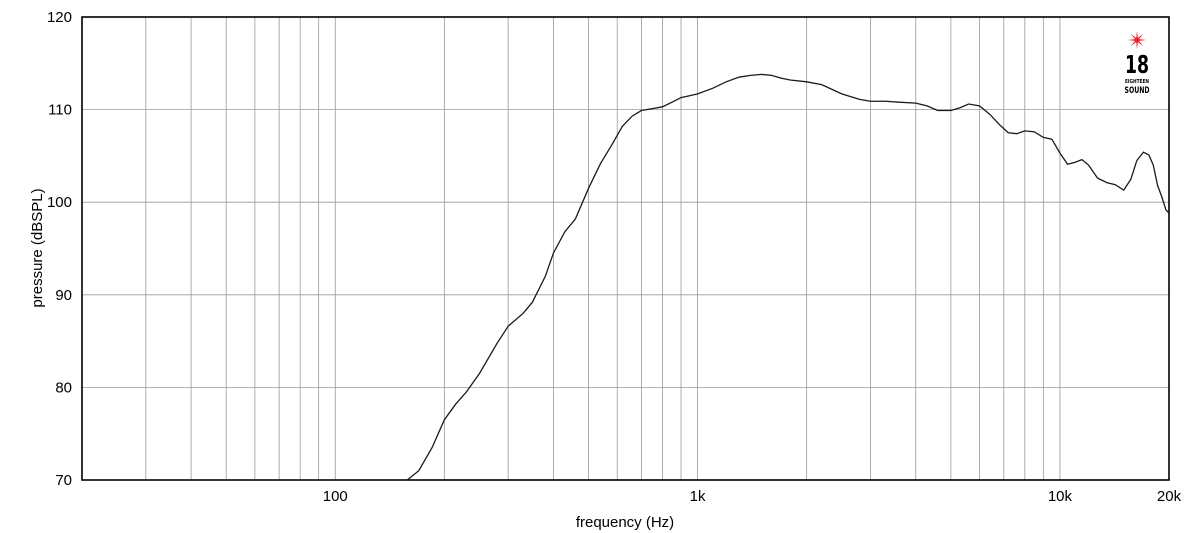 The height and width of the screenshot is (533, 1200). What do you see at coordinates (1137, 91) in the screenshot?
I see `logo-line2: SOUND` at bounding box center [1137, 91].